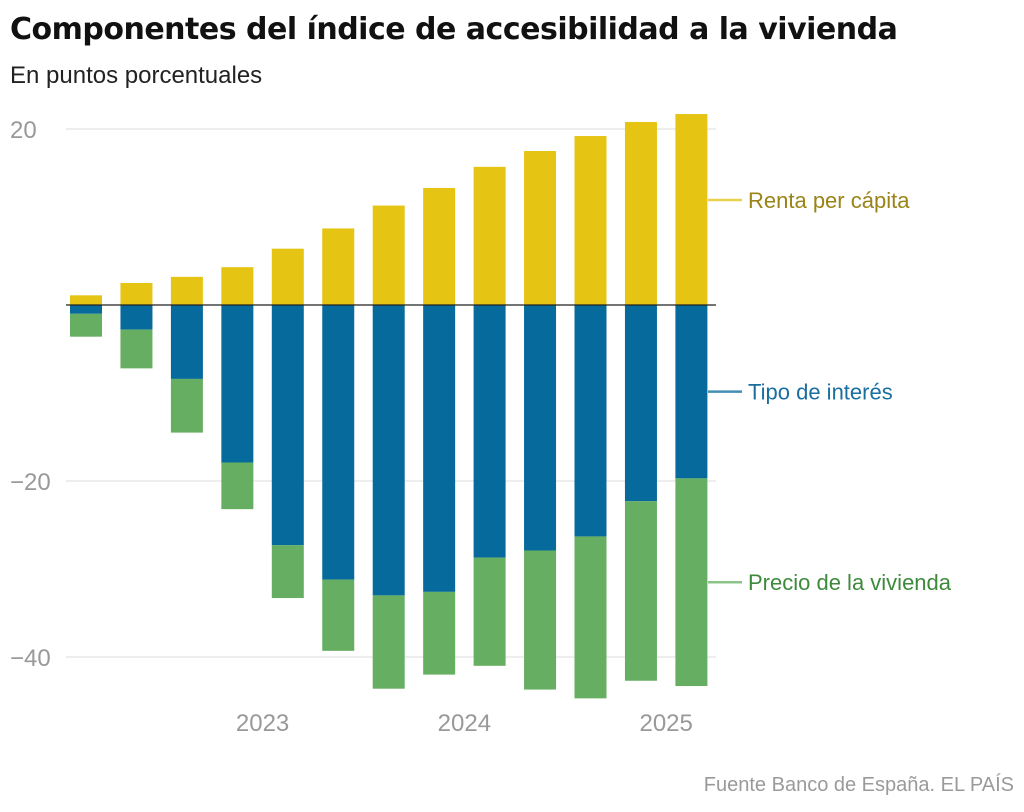  Describe the element at coordinates (820, 392) in the screenshot. I see `label-tipo-de-interes: Tipo de interés` at that location.